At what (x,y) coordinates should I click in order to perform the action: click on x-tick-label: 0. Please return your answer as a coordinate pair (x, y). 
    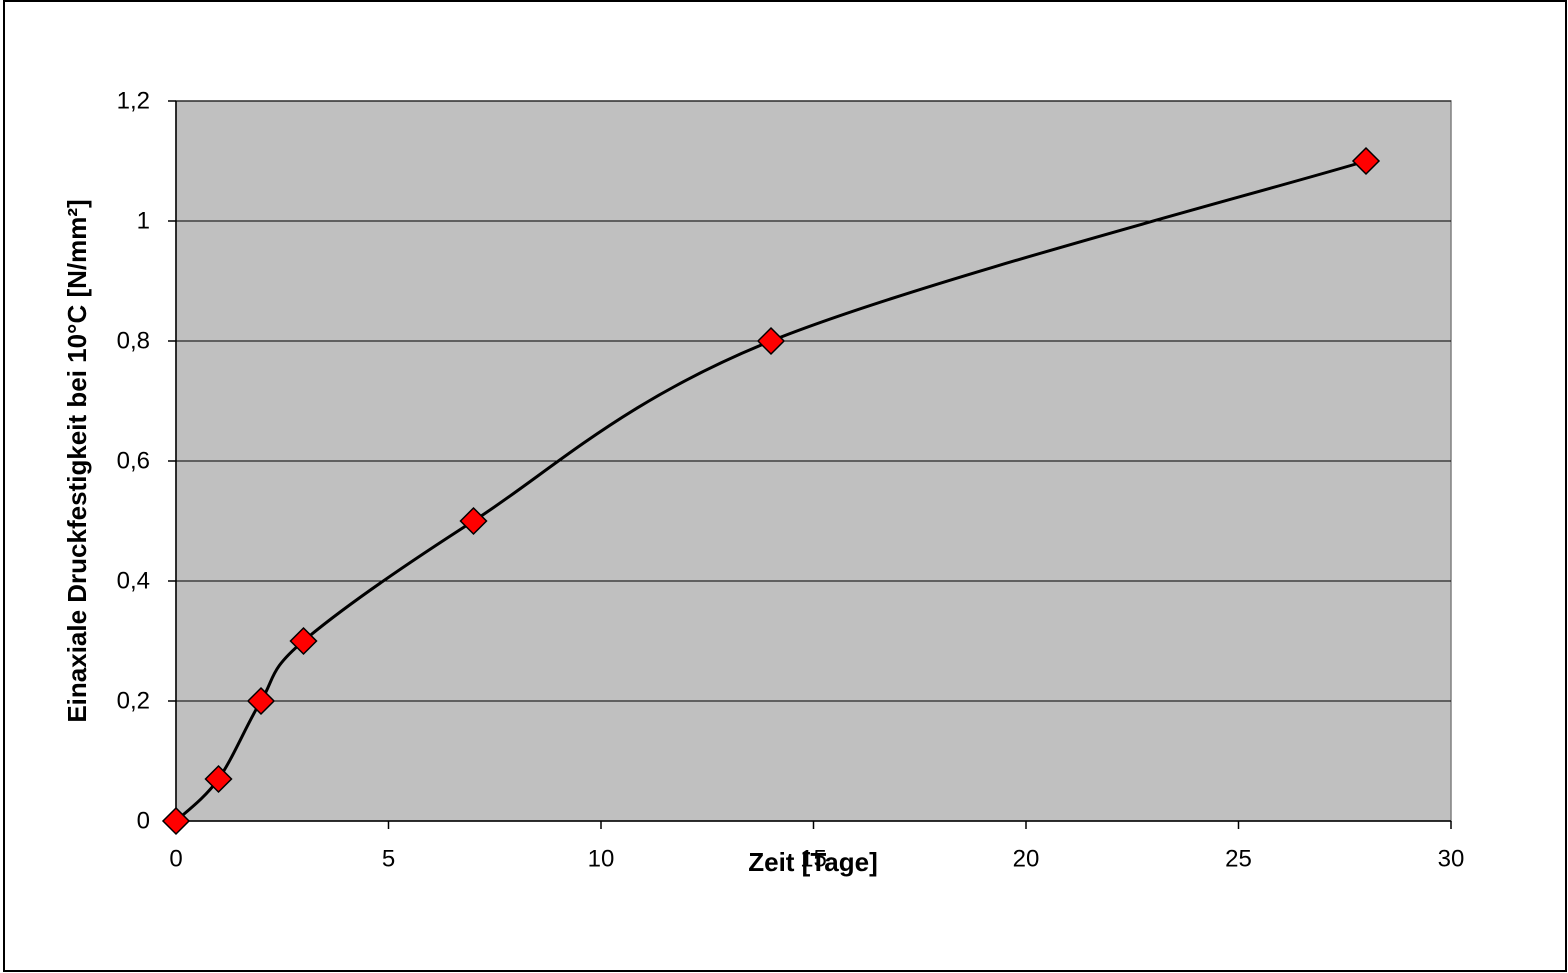
    Looking at the image, I should click on (175, 859).